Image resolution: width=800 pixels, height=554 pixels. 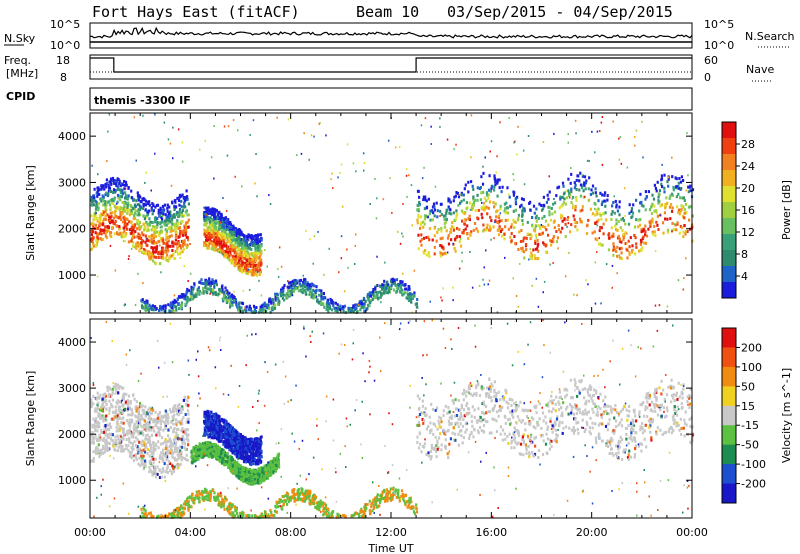 What do you see at coordinates (20, 38) in the screenshot?
I see `nsky-label: N.Sky` at bounding box center [20, 38].